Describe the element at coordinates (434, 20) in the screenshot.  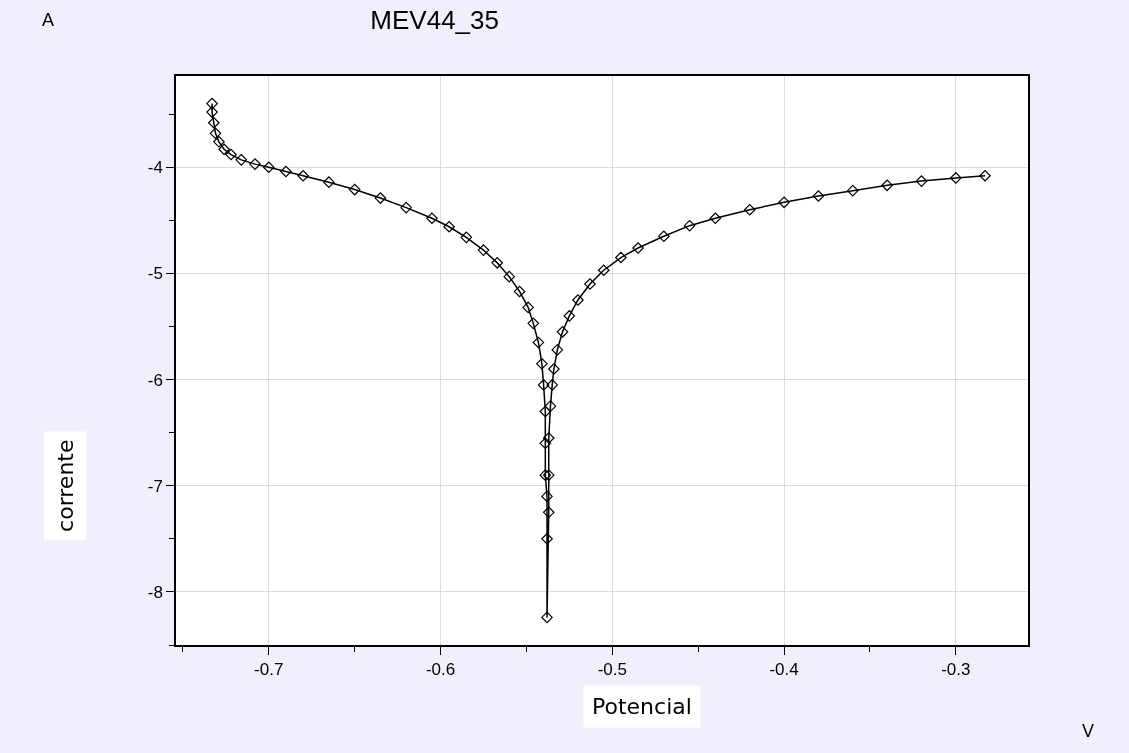
I see `chart-title: MEV44_35` at that location.